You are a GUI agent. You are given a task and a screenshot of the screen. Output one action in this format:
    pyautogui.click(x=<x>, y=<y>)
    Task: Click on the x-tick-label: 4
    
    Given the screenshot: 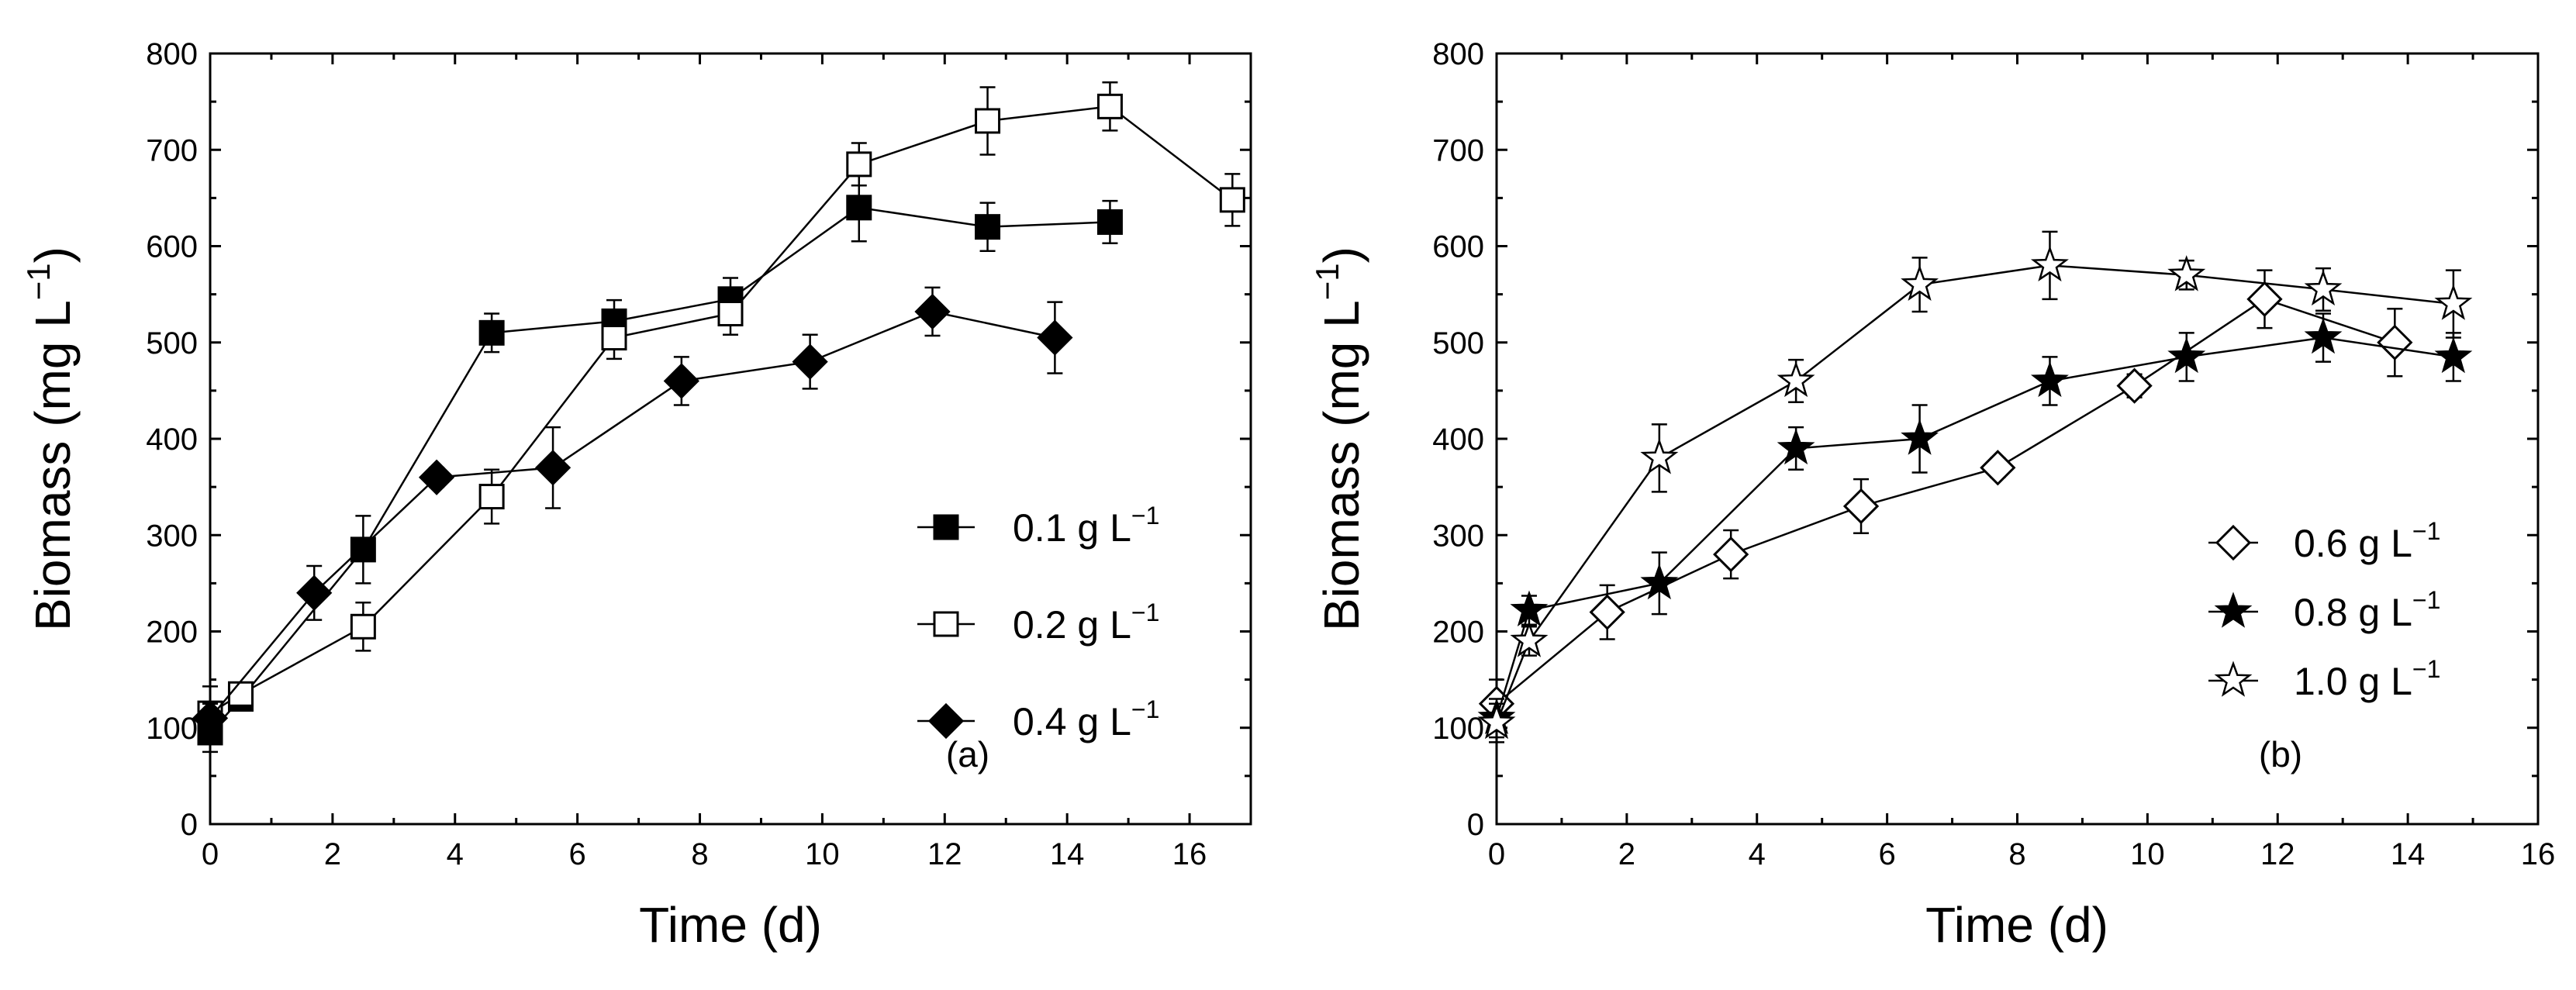 What is the action you would take?
    pyautogui.click(x=1757, y=854)
    